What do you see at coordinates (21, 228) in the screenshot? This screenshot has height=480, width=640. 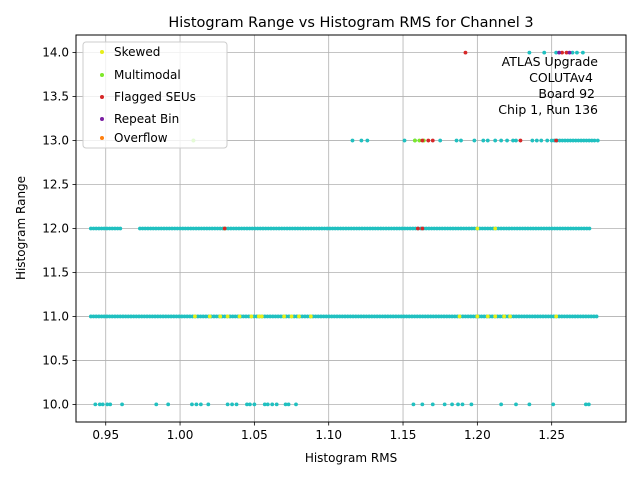 I see `y-axis-label: Histogram Range` at bounding box center [21, 228].